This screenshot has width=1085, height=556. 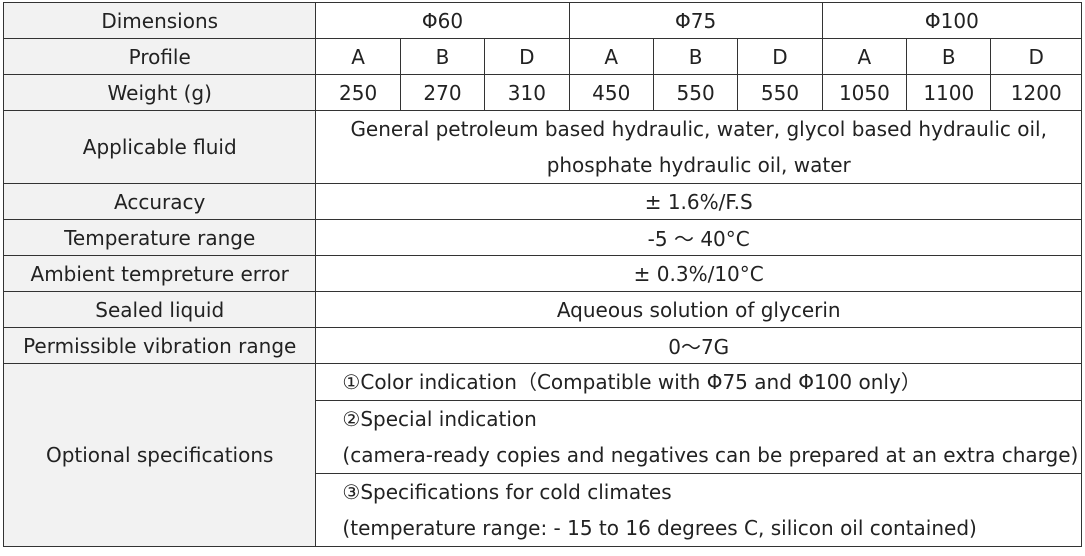 What do you see at coordinates (698, 273) in the screenshot?
I see `ambient-error-value: ± 0.3%/10°C` at bounding box center [698, 273].